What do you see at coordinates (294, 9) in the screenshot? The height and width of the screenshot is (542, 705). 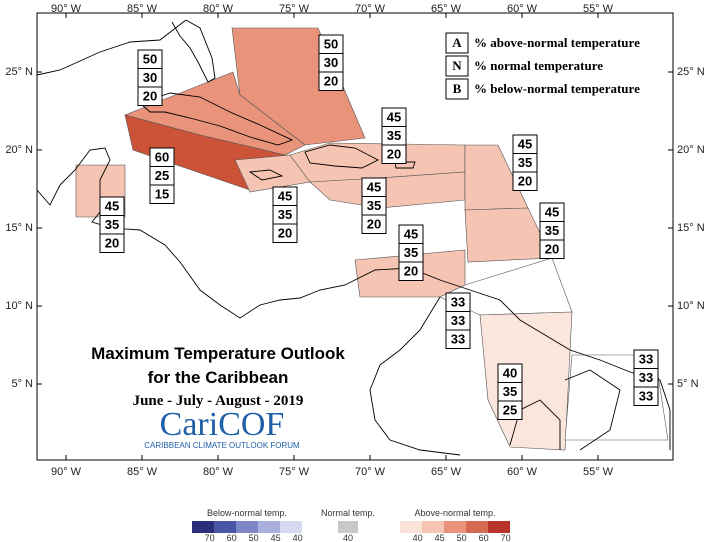 I see `lon-label: 75° W` at bounding box center [294, 9].